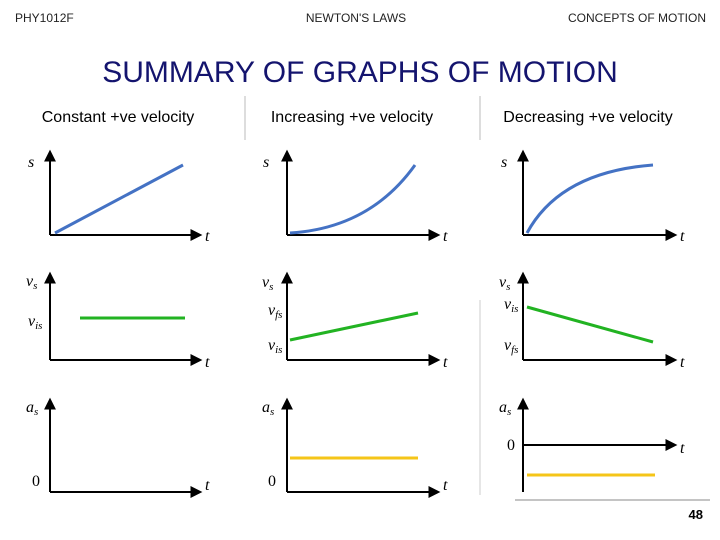 This screenshot has width=720, height=540. What do you see at coordinates (356, 18) in the screenshot?
I see `header-center: NEWTON'S LAWS` at bounding box center [356, 18].